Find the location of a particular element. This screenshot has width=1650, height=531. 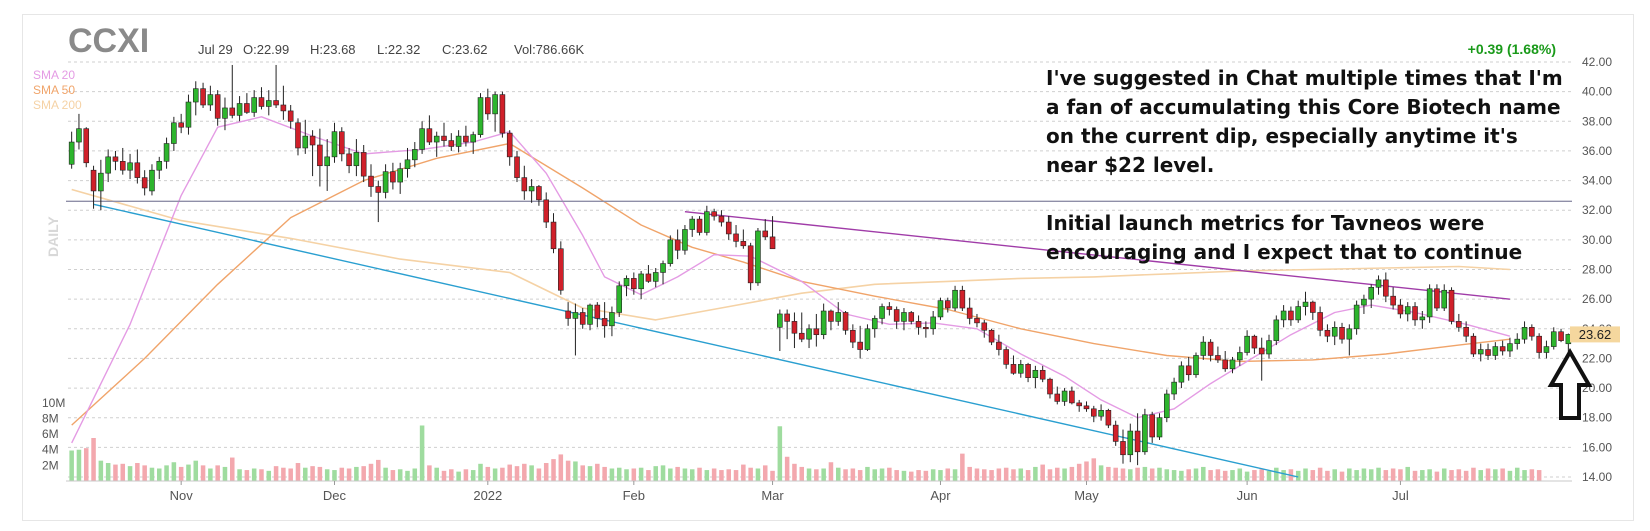

commentary-line: Initial launch metrics for Tavneos were is located at coordinates (1265, 223).